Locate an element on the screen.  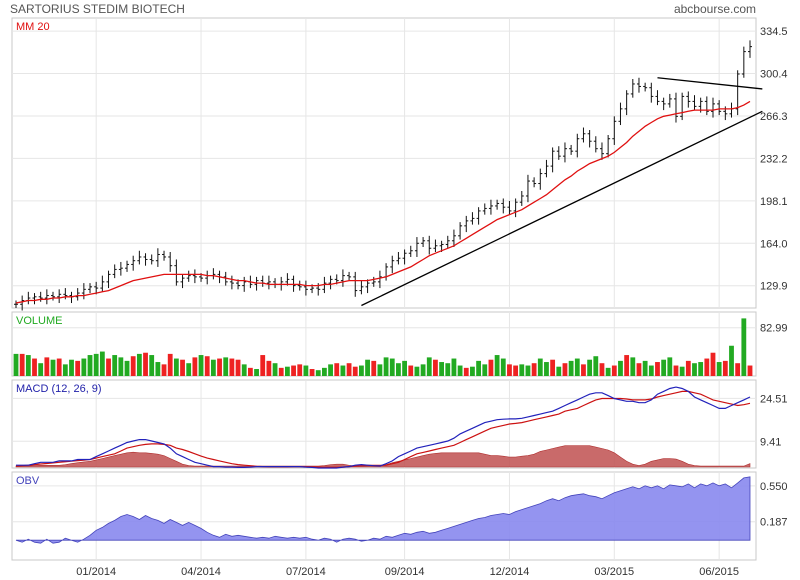
price-y-tick-label: 266.3 is located at coordinates (774, 117).